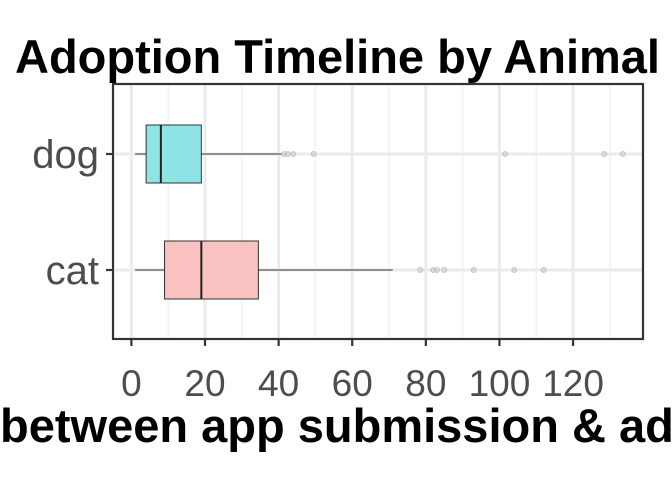 The height and width of the screenshot is (480, 672). Describe the element at coordinates (573, 383) in the screenshot. I see `x-tick-label: 120` at that location.